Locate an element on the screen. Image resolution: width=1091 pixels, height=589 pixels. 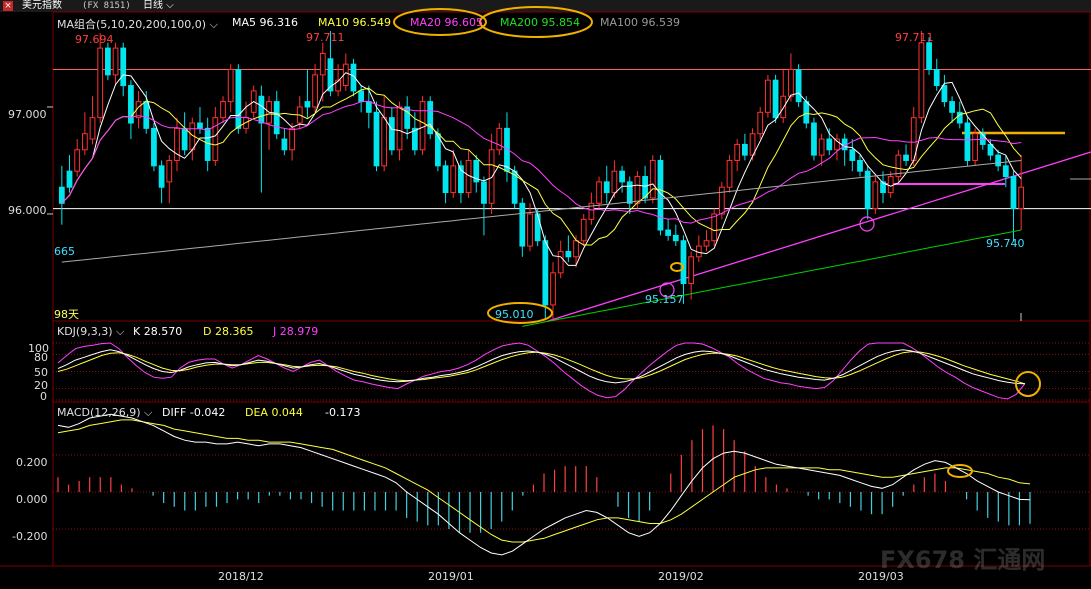
macd-dea-value: DEA 0.044 is located at coordinates (274, 412).